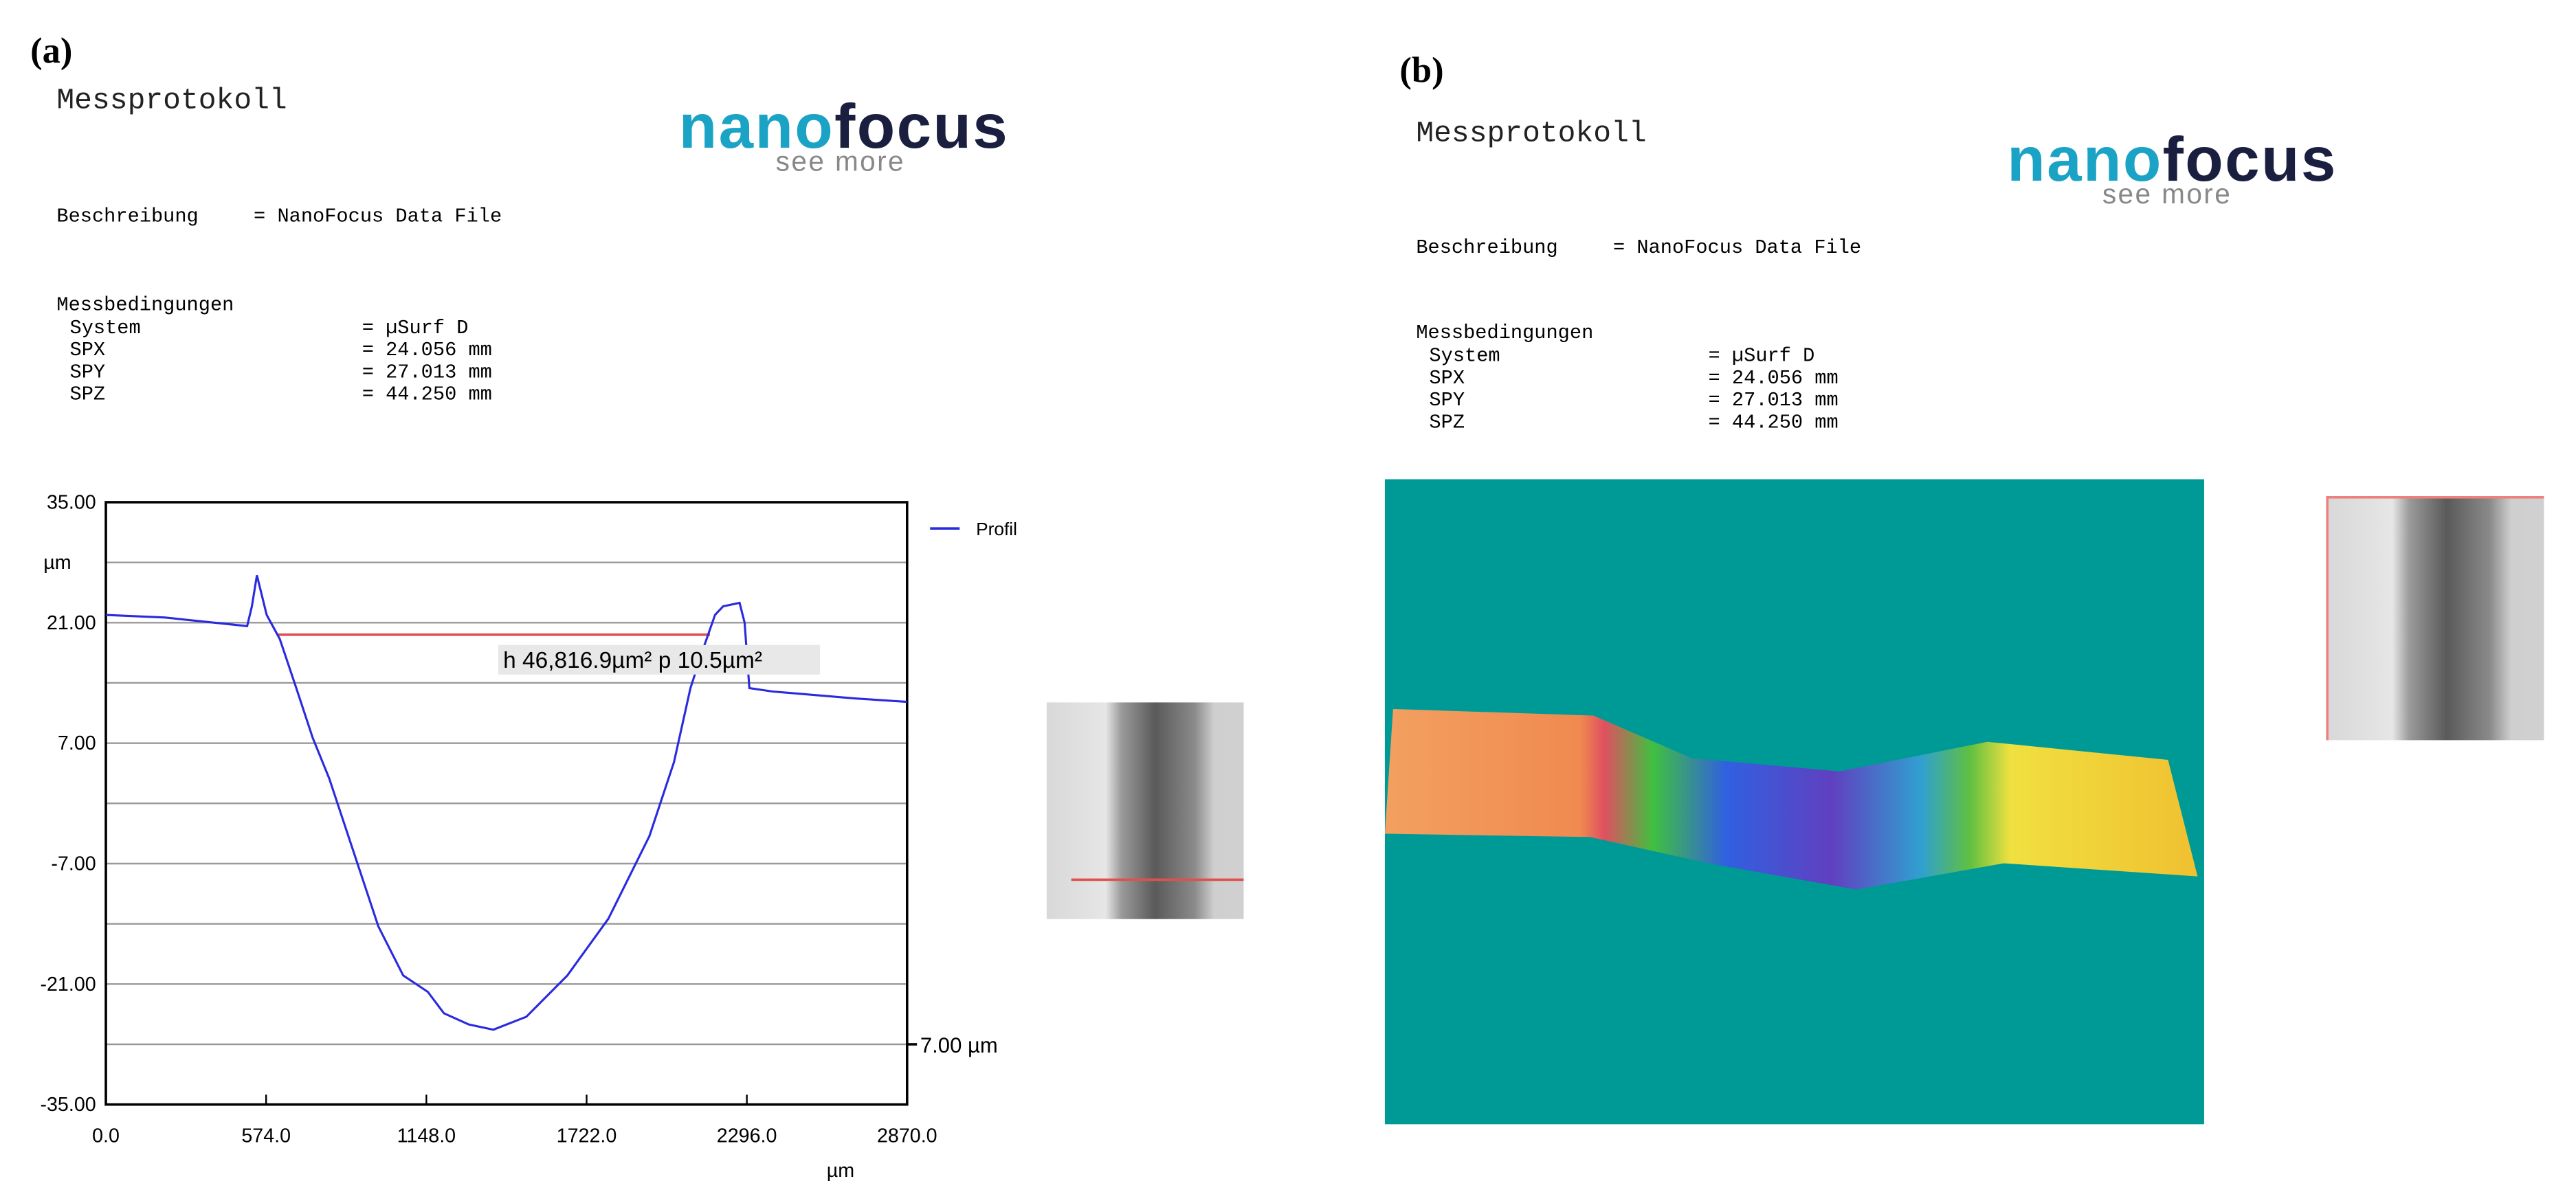 The width and height of the screenshot is (2576, 1203). What do you see at coordinates (71, 623) in the screenshot?
I see `y-tick-label: 21.00` at bounding box center [71, 623].